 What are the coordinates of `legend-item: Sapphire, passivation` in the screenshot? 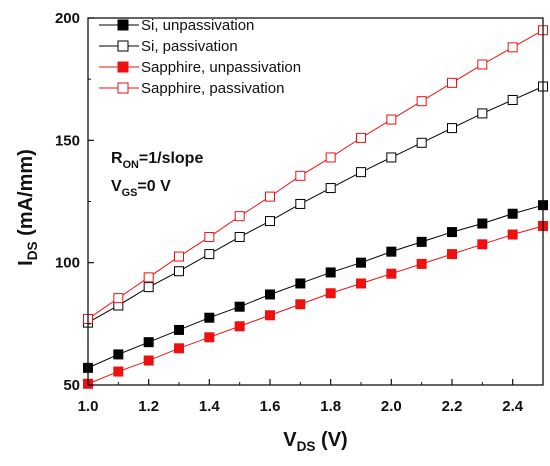 It's located at (191, 88).